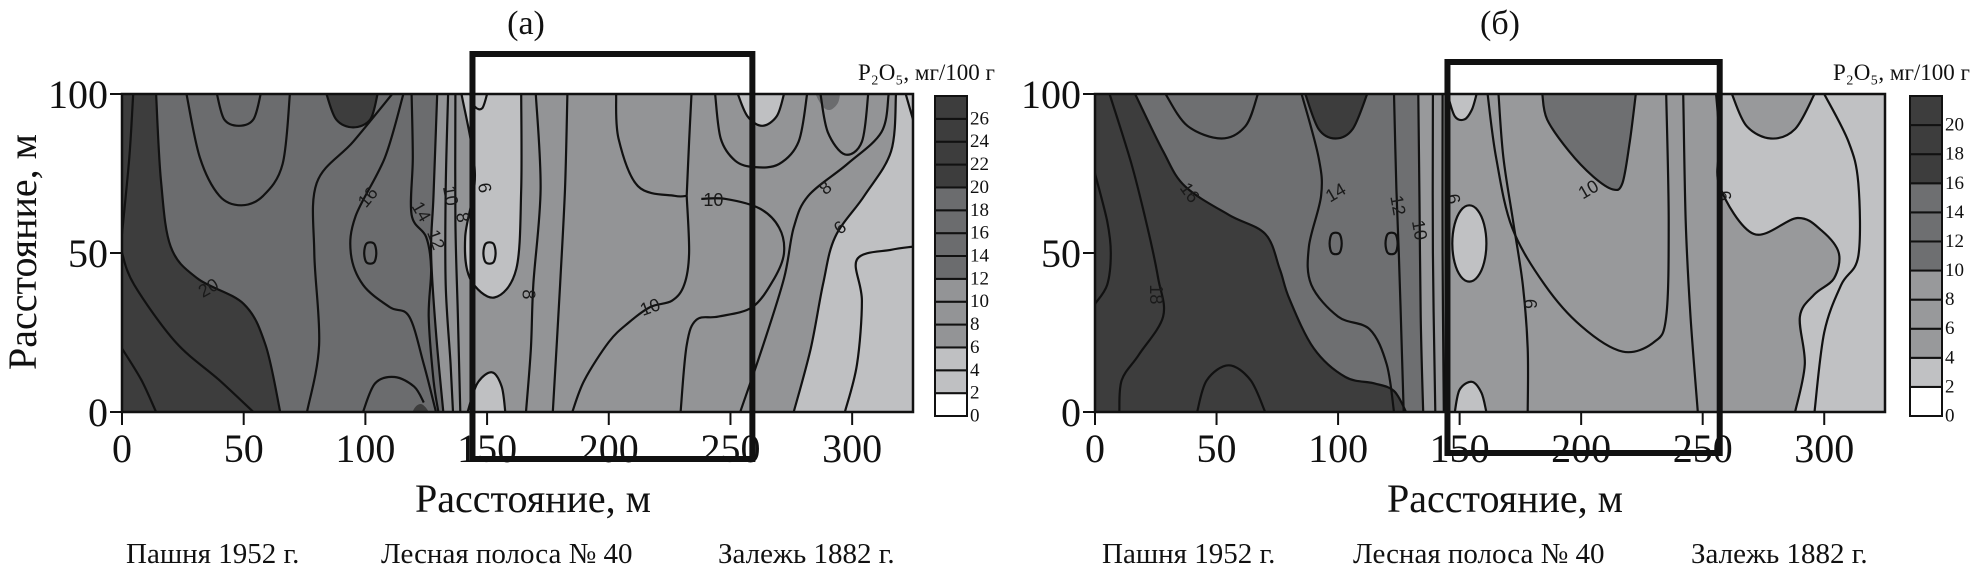 Image resolution: width=1974 pixels, height=574 pixels. What do you see at coordinates (462, 217) in the screenshot?
I see `contour-label: 8` at bounding box center [462, 217].